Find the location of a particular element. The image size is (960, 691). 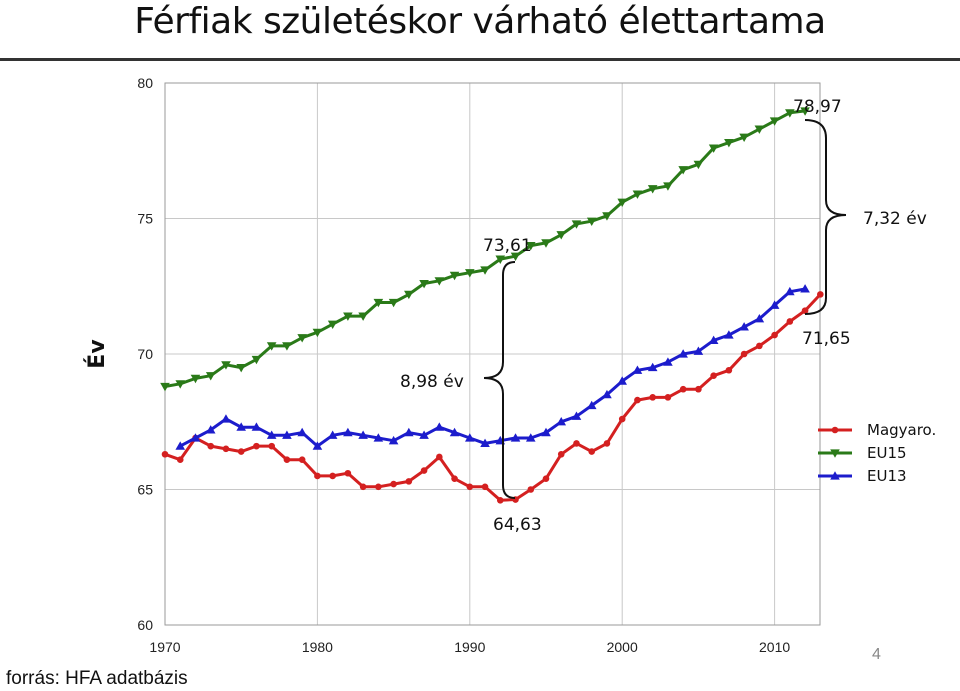

annotation-eu15-1993: 73,61 is located at coordinates (507, 246).